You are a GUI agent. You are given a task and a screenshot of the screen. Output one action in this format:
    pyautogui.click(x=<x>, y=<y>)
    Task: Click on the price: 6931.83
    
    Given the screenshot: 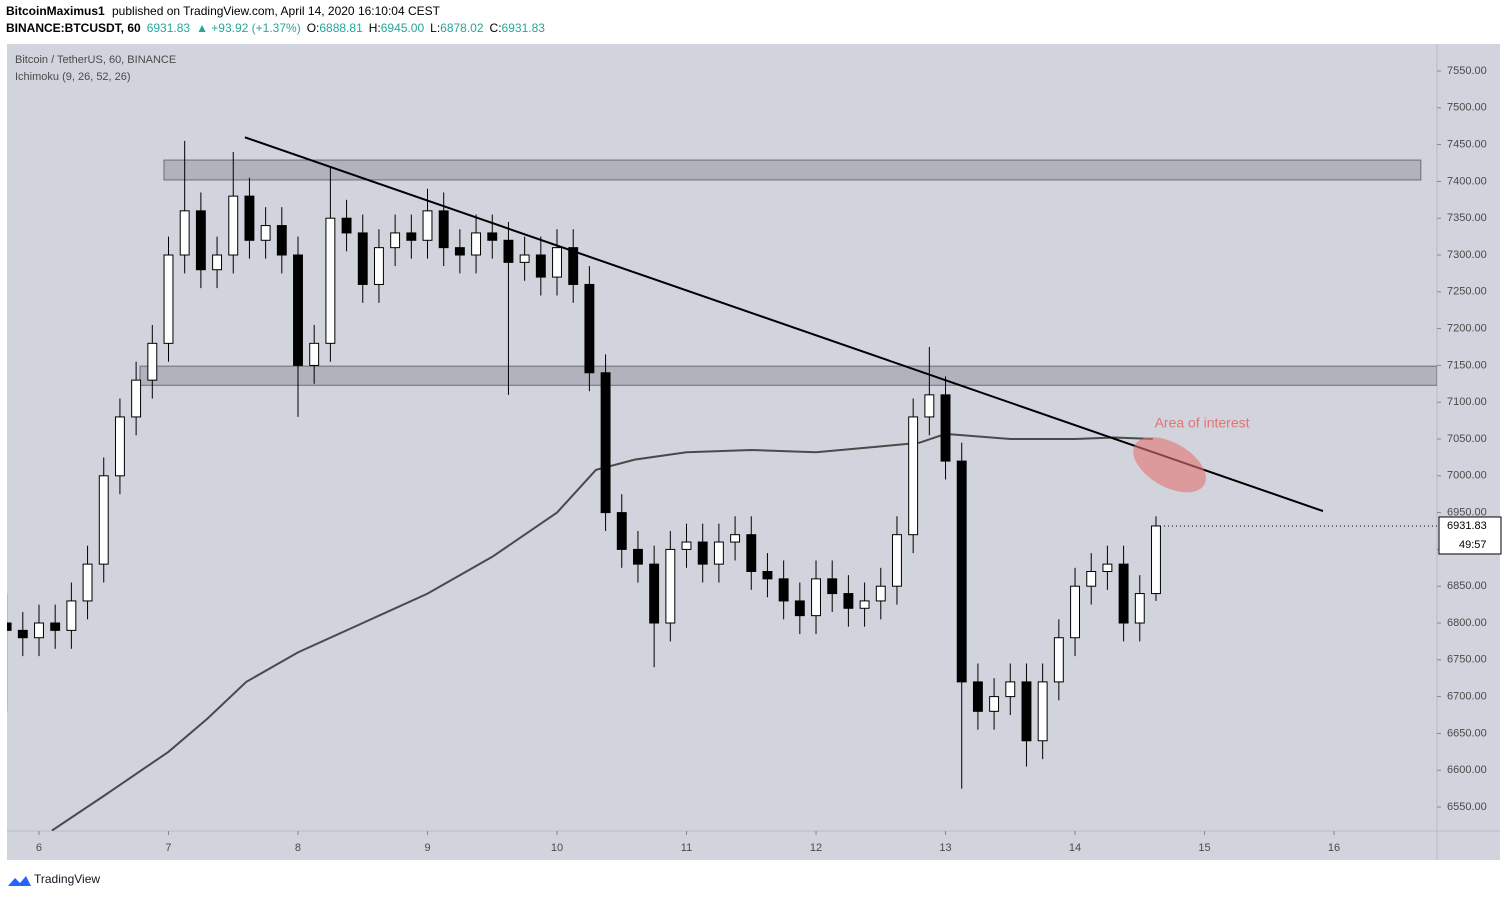 What is the action you would take?
    pyautogui.click(x=169, y=28)
    